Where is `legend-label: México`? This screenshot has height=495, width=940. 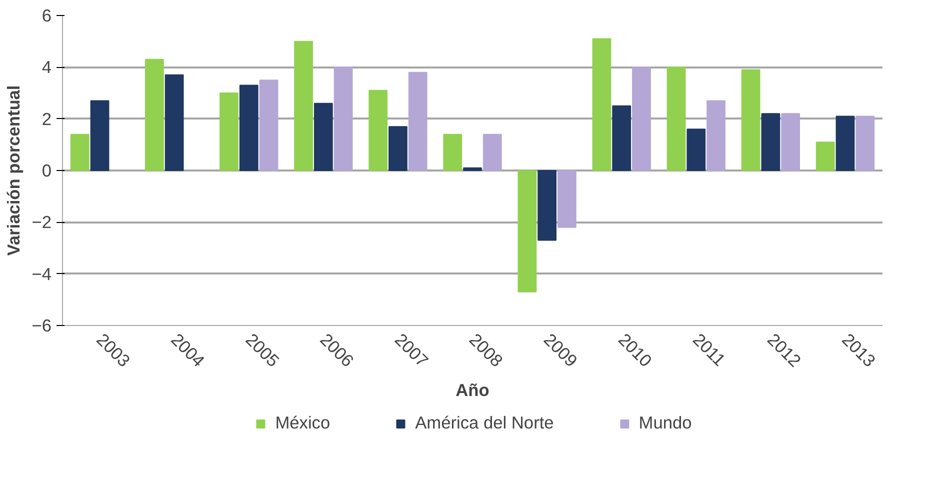
legend-label: México is located at coordinates (302, 423).